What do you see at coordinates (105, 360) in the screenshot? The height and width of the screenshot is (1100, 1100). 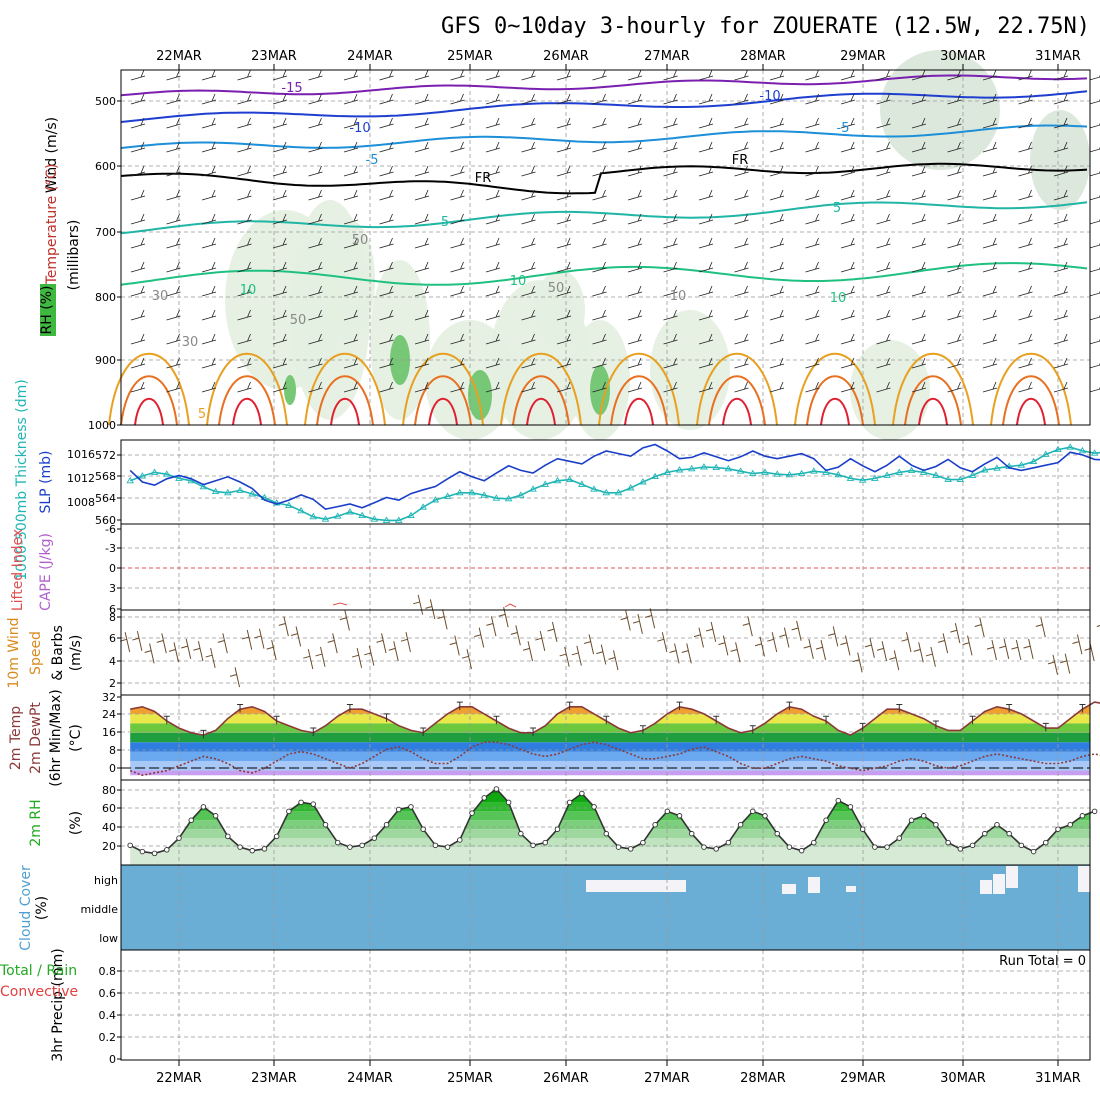 I see `y-tick-label: 900` at bounding box center [105, 360].